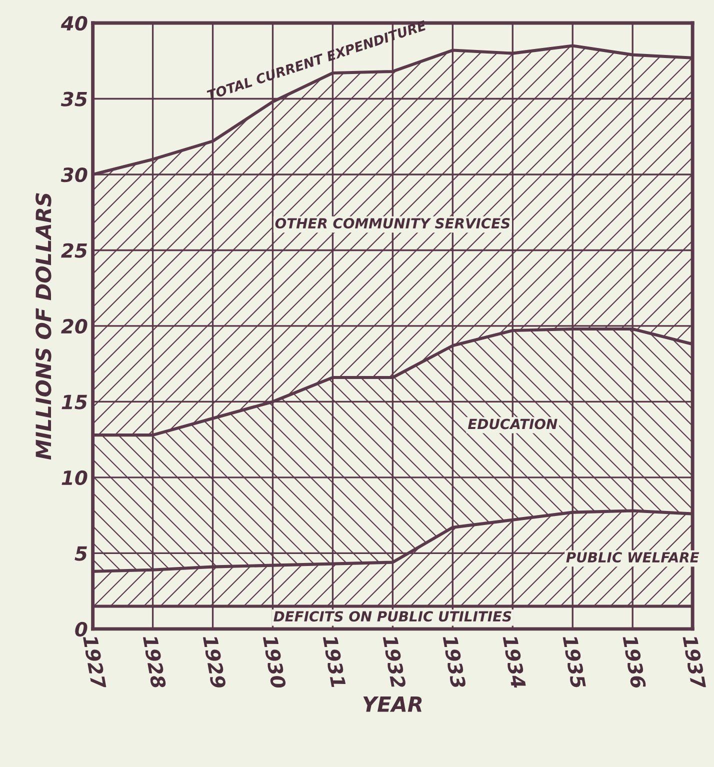 Image resolution: width=714 pixels, height=767 pixels. I want to click on y-tick-label: 35, so click(73, 99).